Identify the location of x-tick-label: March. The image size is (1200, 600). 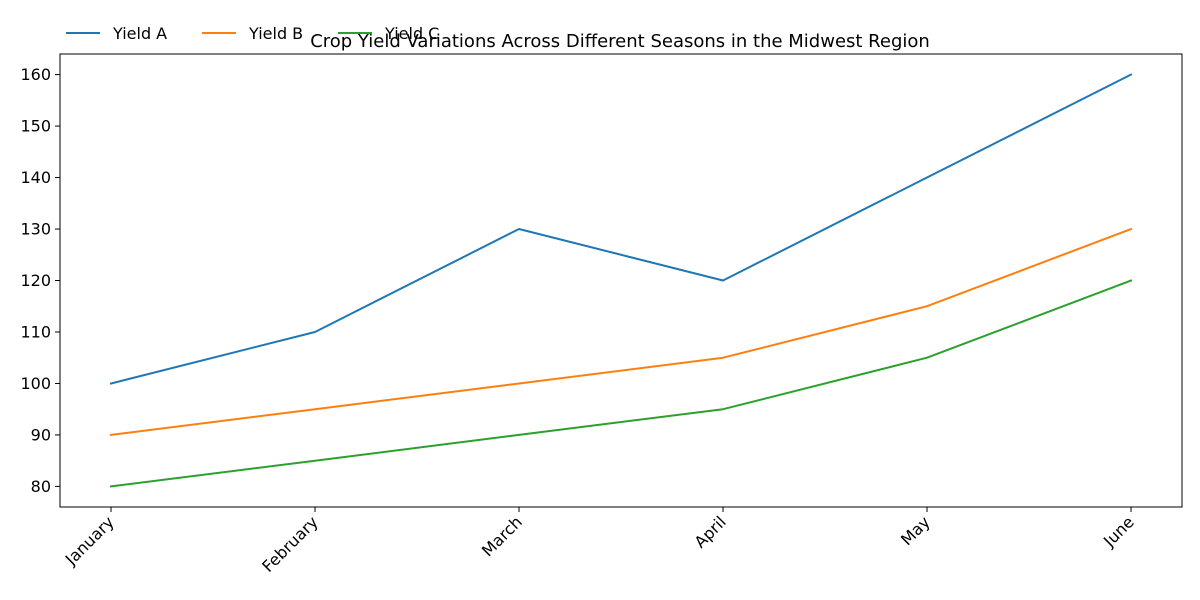
(502, 536).